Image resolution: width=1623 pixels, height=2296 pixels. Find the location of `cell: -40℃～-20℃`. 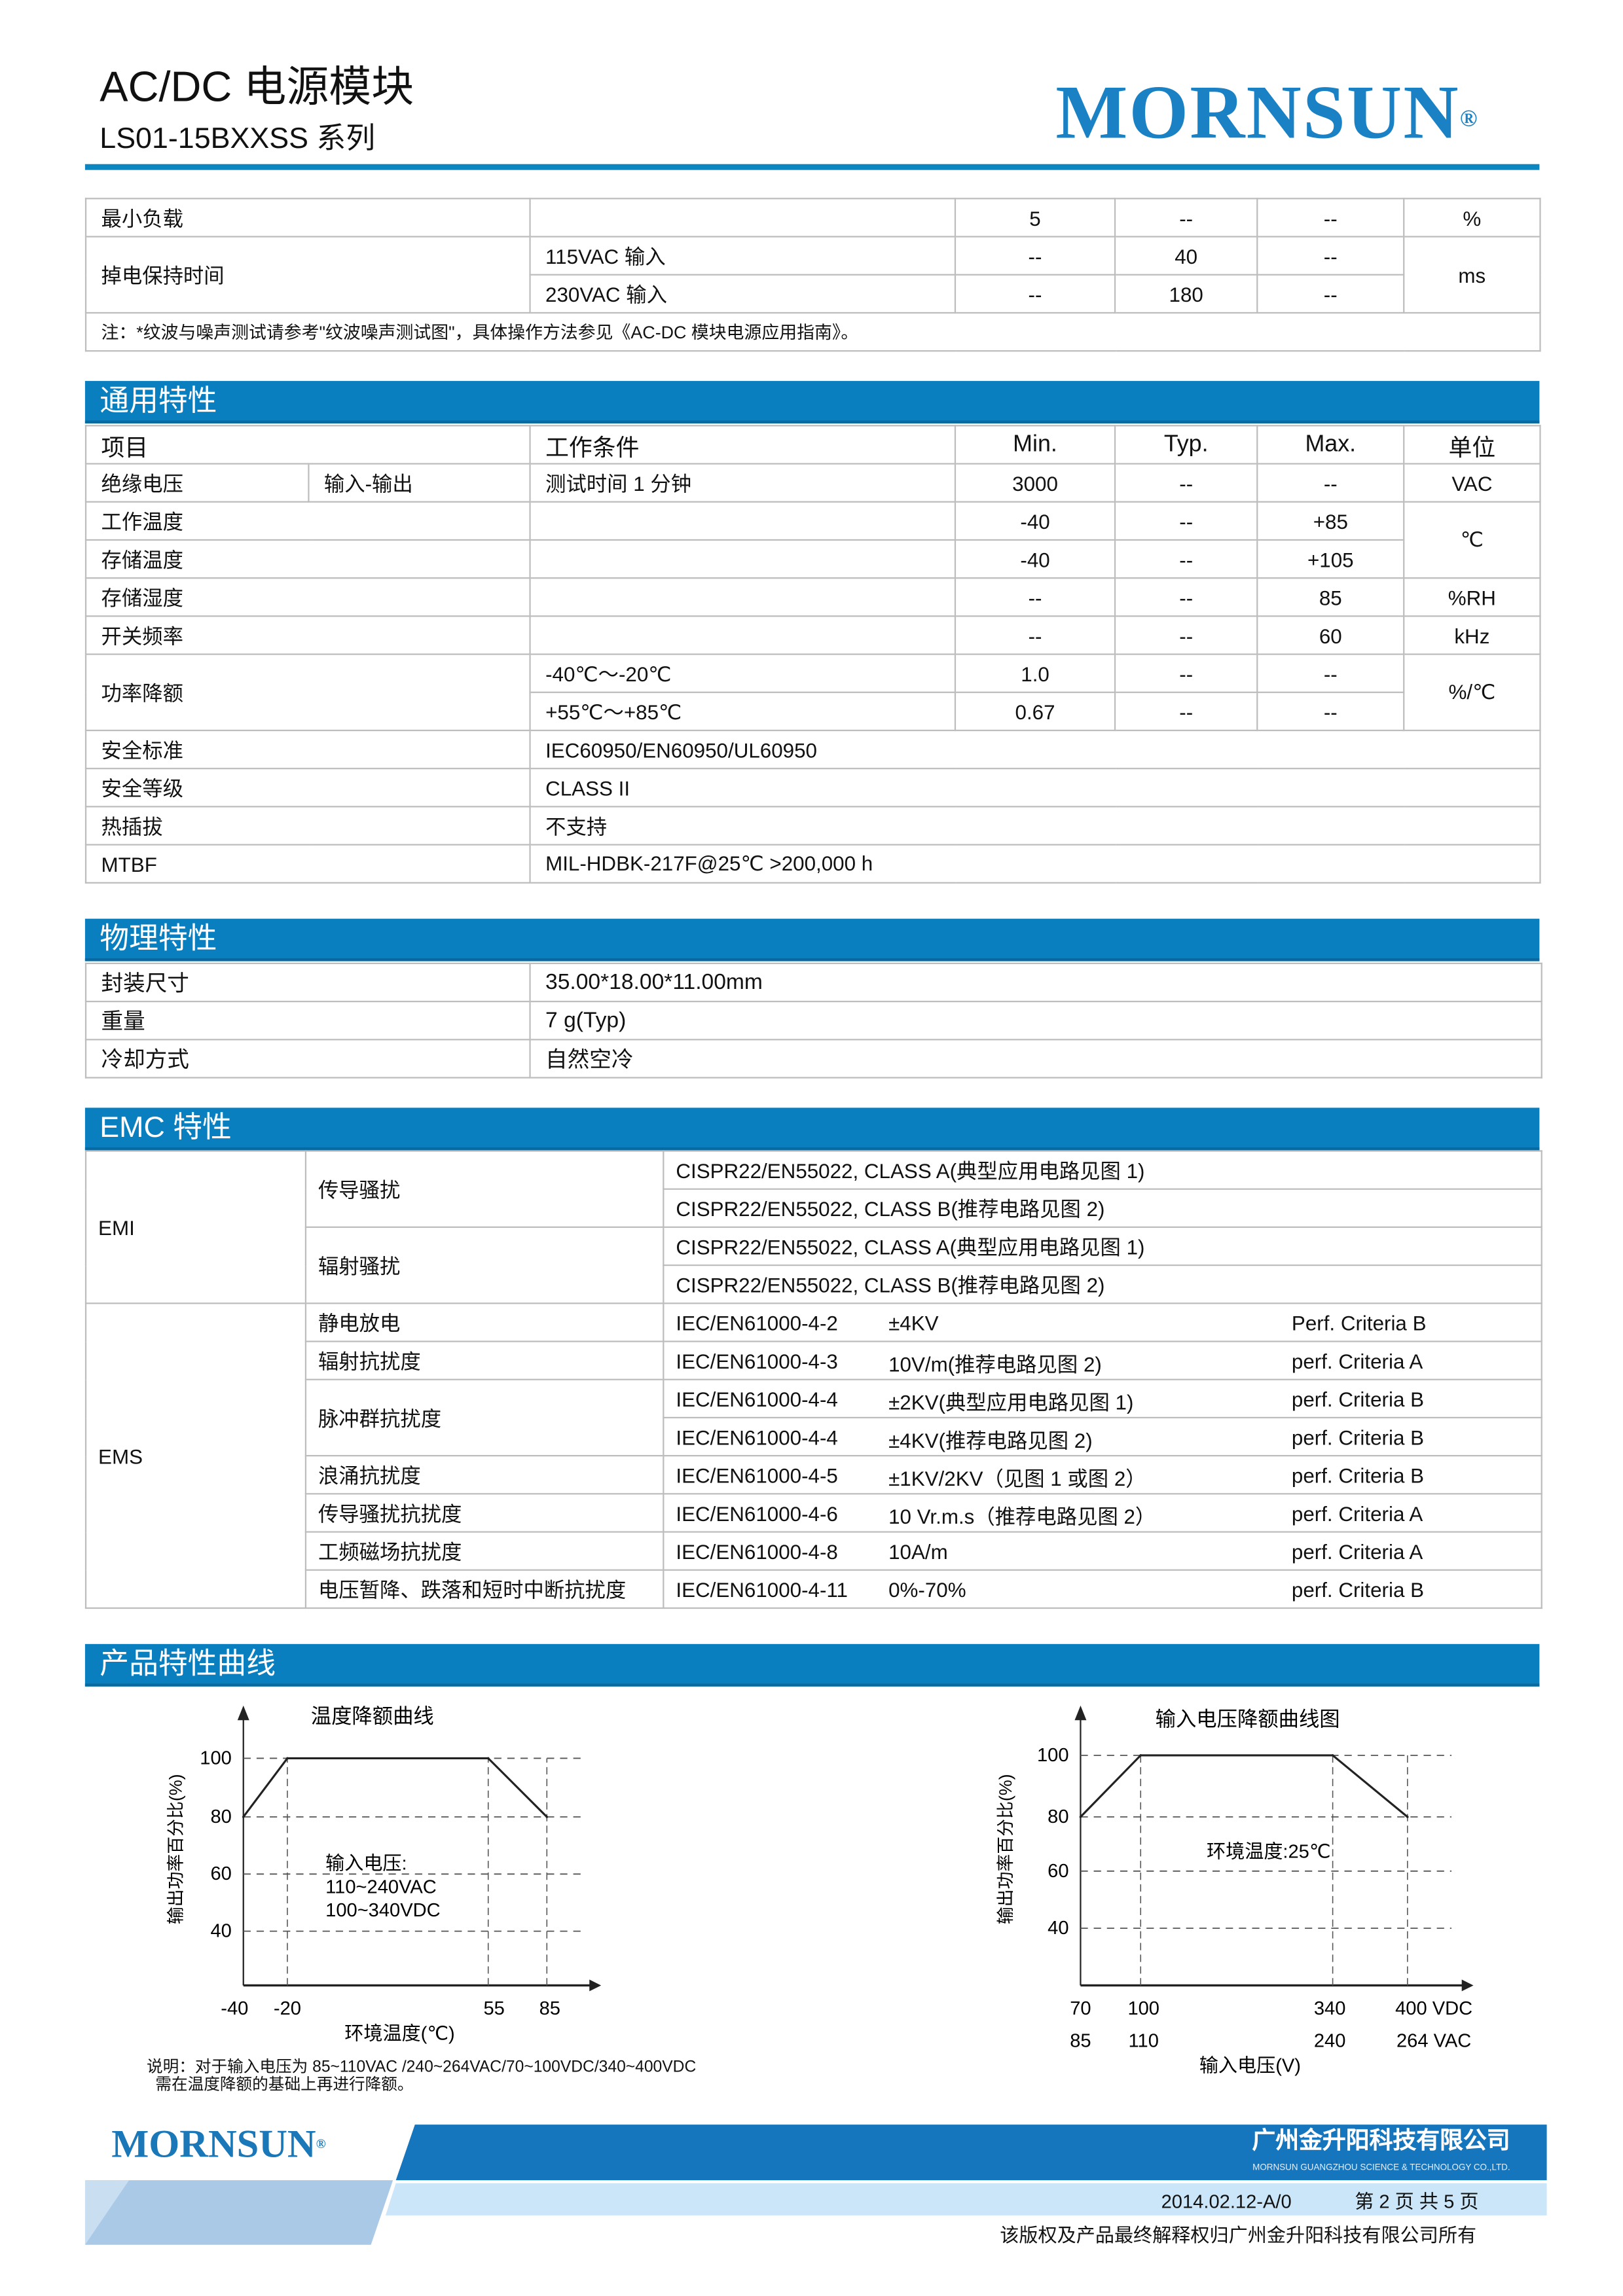

cell: -40℃～-20℃ is located at coordinates (743, 673).